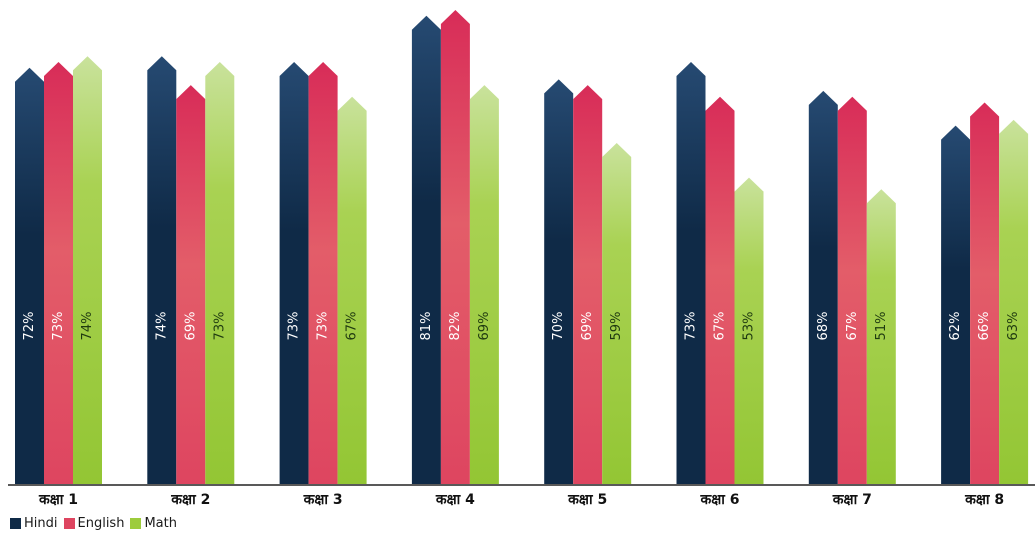 The height and width of the screenshot is (537, 1035). What do you see at coordinates (1013, 326) in the screenshot?
I see `data-label-math-8: 63%` at bounding box center [1013, 326].